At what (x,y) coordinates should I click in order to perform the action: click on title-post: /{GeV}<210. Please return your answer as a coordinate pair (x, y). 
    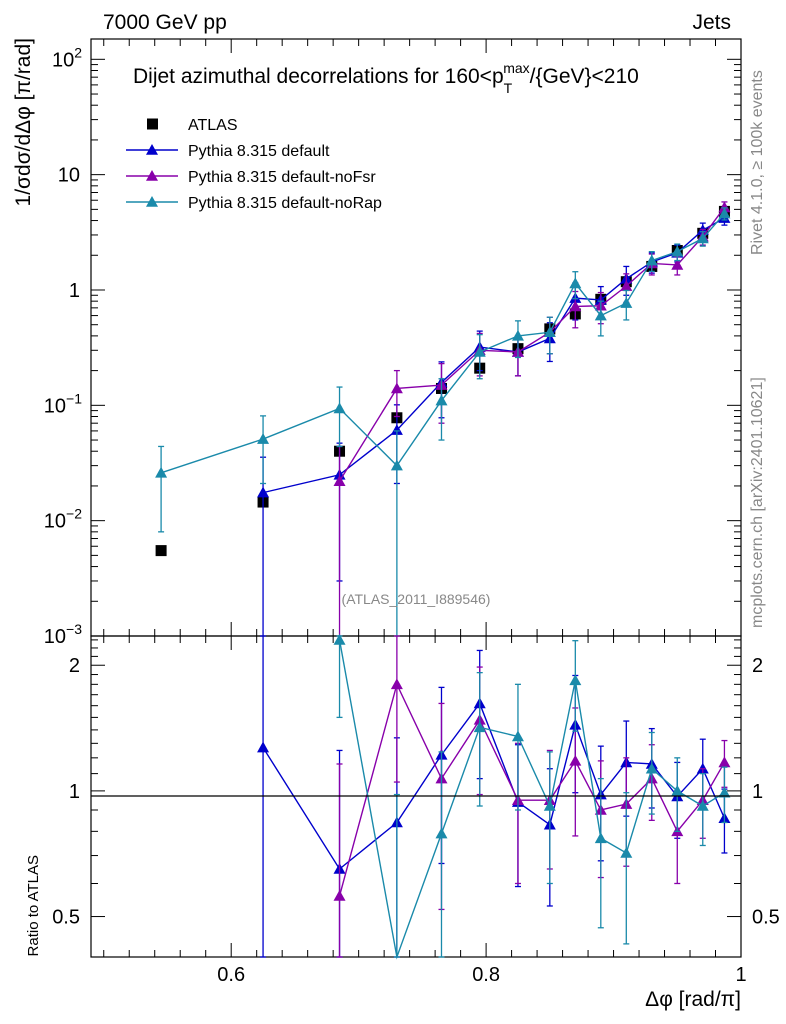
    Looking at the image, I should click on (584, 76).